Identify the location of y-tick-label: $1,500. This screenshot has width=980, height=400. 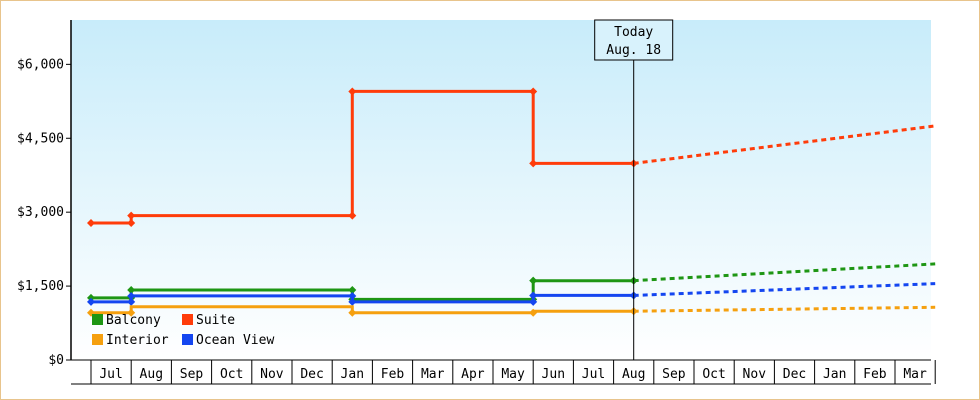
(40, 286).